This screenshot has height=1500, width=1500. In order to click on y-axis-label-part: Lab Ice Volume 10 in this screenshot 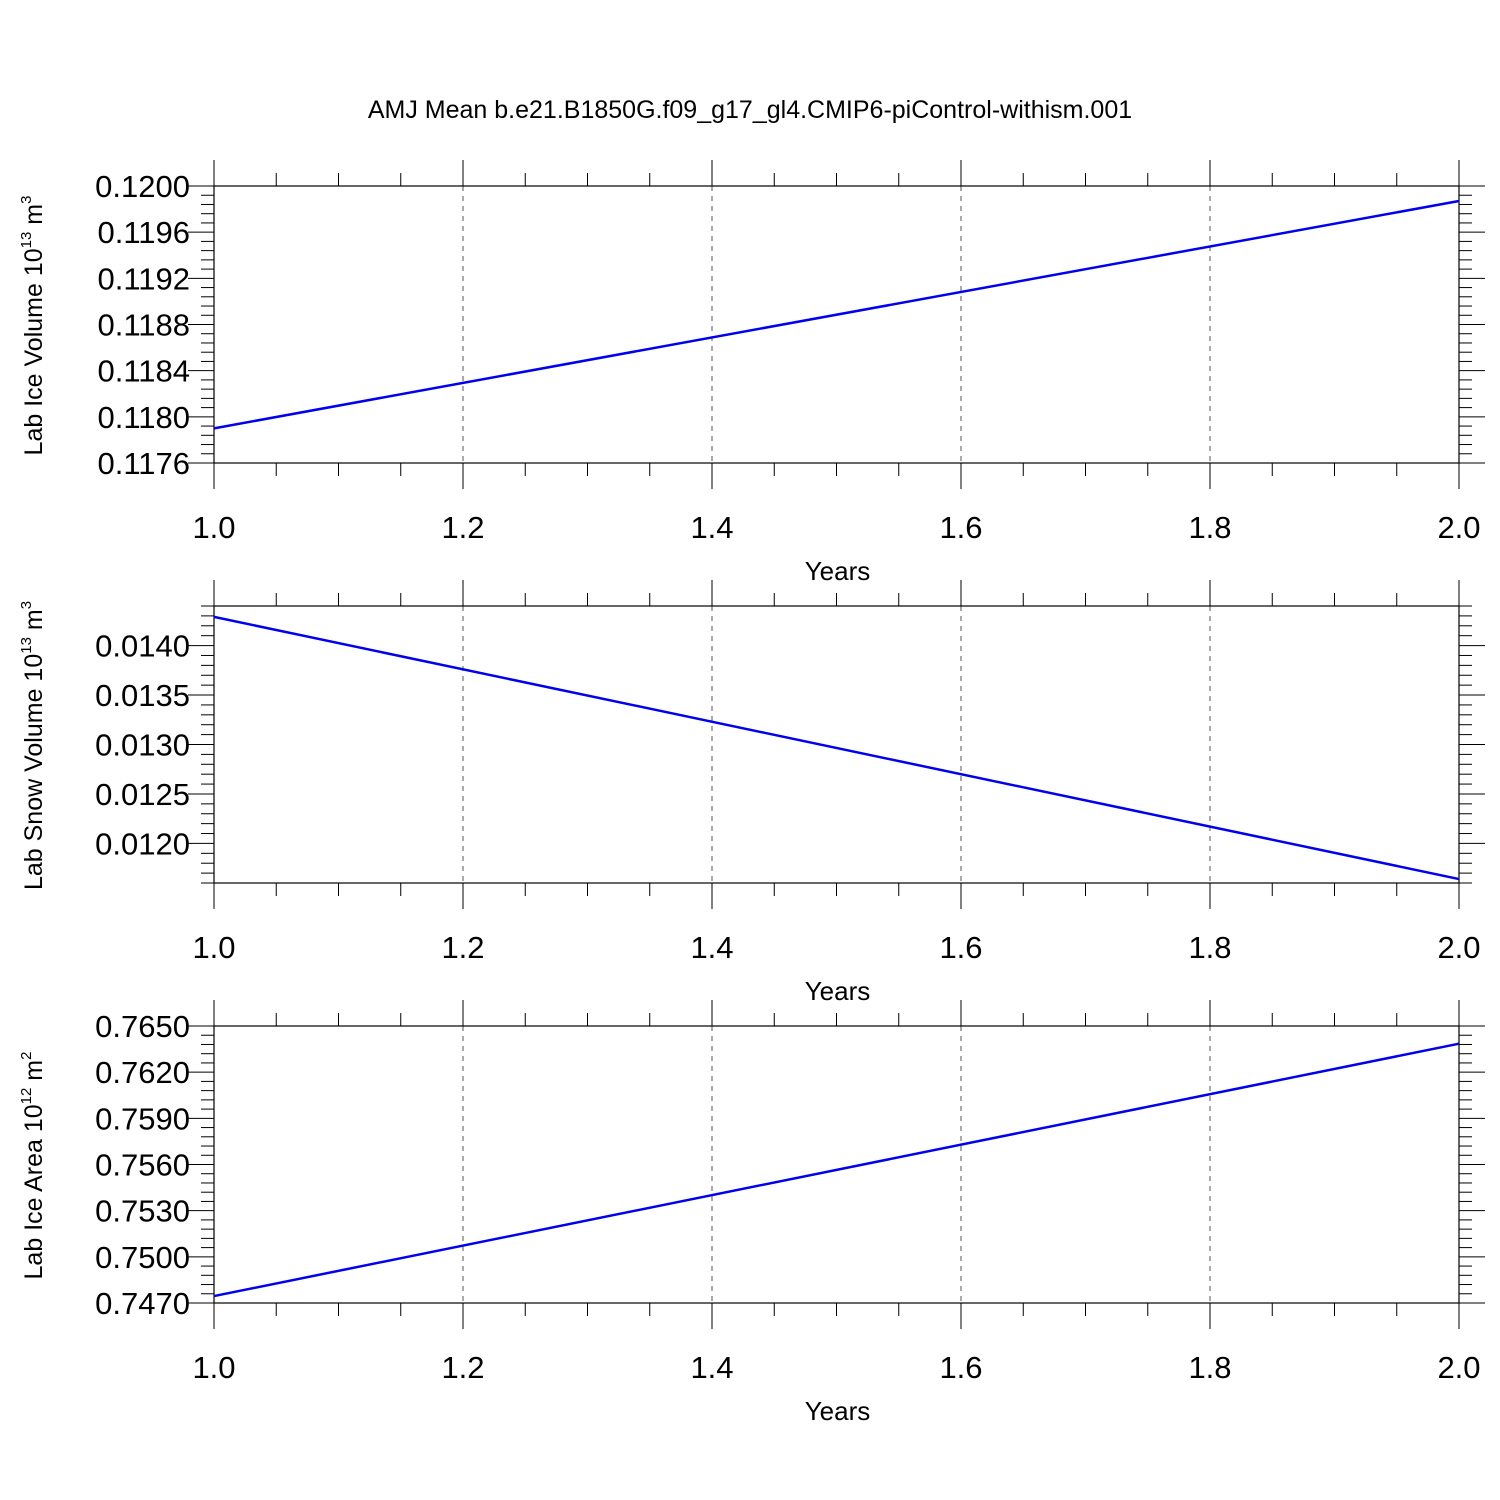, I will do `click(34, 351)`.